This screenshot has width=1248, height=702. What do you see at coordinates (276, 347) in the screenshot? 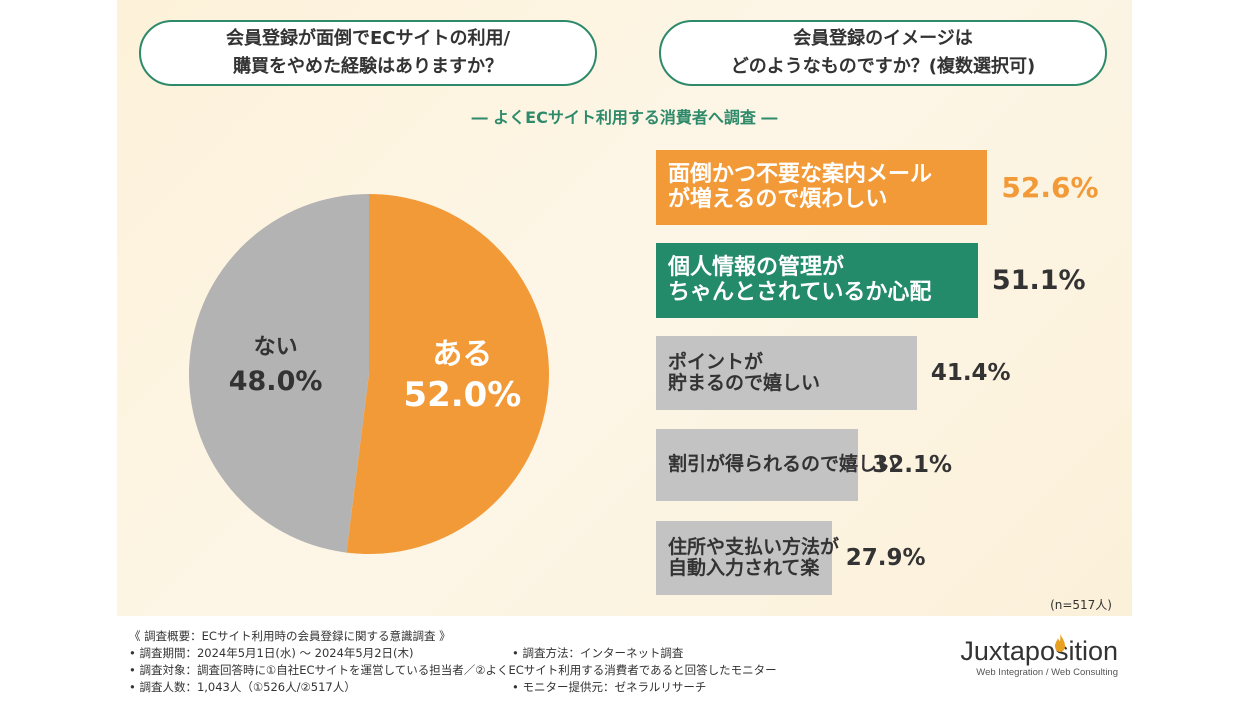
I see `pie-slice-label-2: ない` at bounding box center [276, 347].